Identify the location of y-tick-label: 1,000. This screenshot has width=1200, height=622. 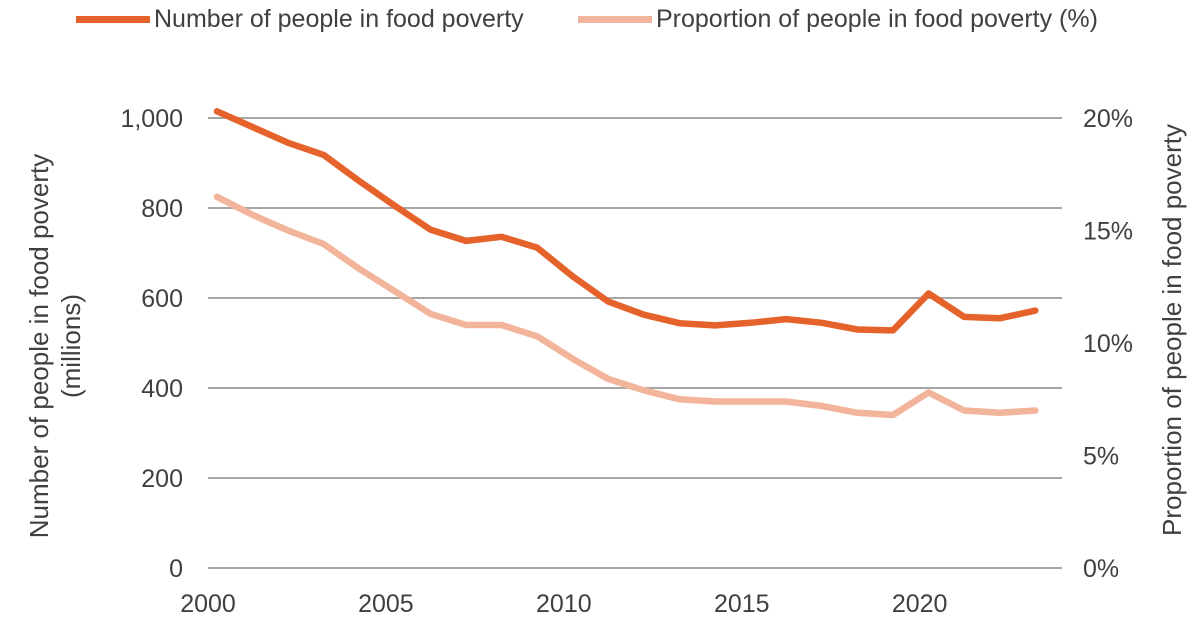
(151, 119).